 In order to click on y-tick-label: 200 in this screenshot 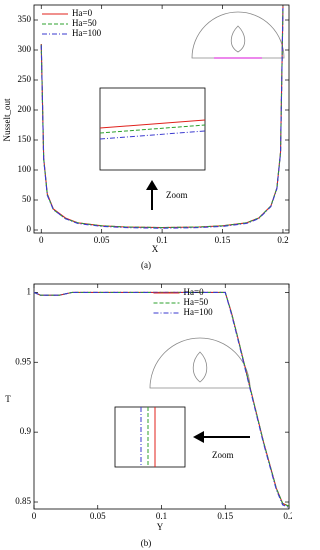, I will do `click(25, 109)`.